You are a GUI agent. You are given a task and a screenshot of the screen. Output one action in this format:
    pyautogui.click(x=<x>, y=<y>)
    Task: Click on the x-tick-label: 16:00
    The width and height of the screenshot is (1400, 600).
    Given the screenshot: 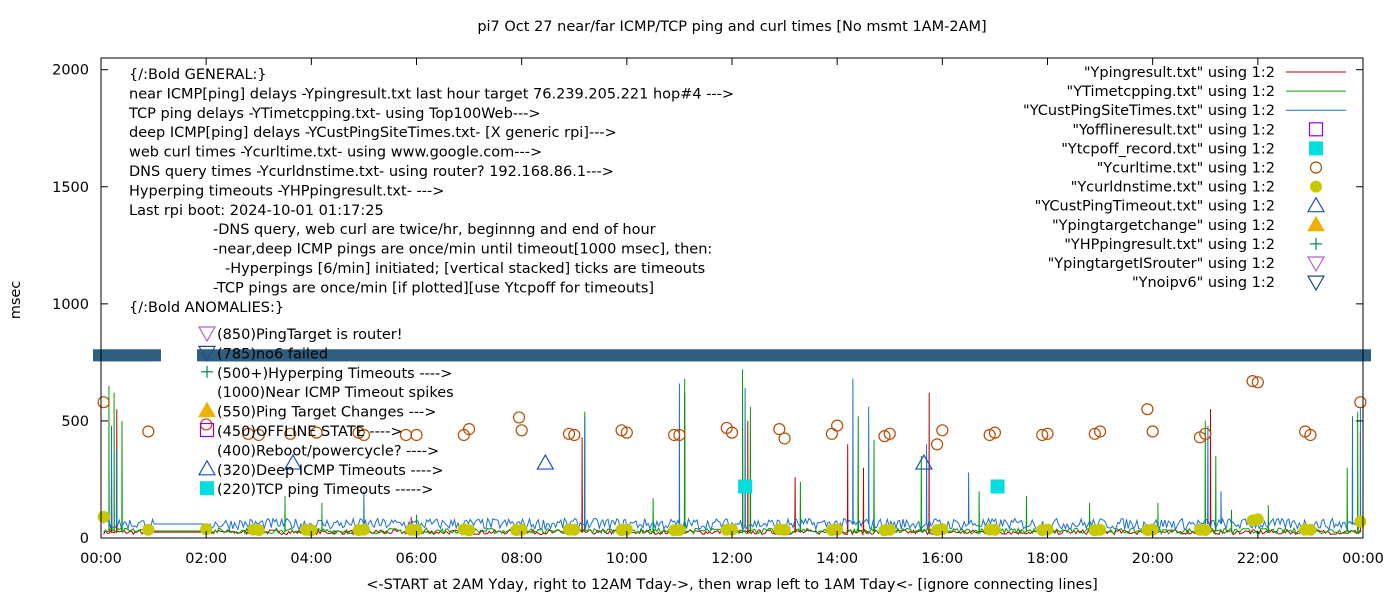 What is the action you would take?
    pyautogui.click(x=942, y=559)
    